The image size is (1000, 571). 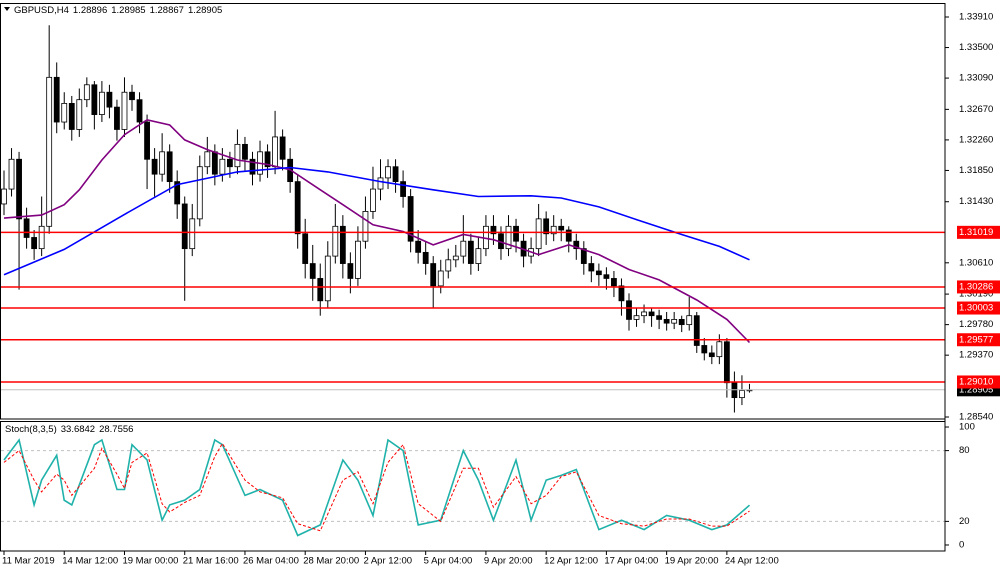 What do you see at coordinates (150, 561) in the screenshot?
I see `x-tick-label: 19 Mar 00:00` at bounding box center [150, 561].